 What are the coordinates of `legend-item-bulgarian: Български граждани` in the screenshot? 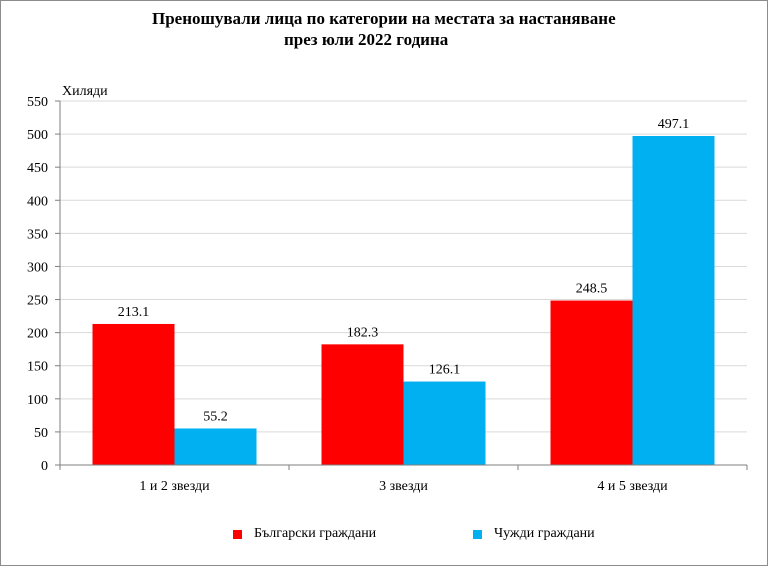 It's located at (304, 534).